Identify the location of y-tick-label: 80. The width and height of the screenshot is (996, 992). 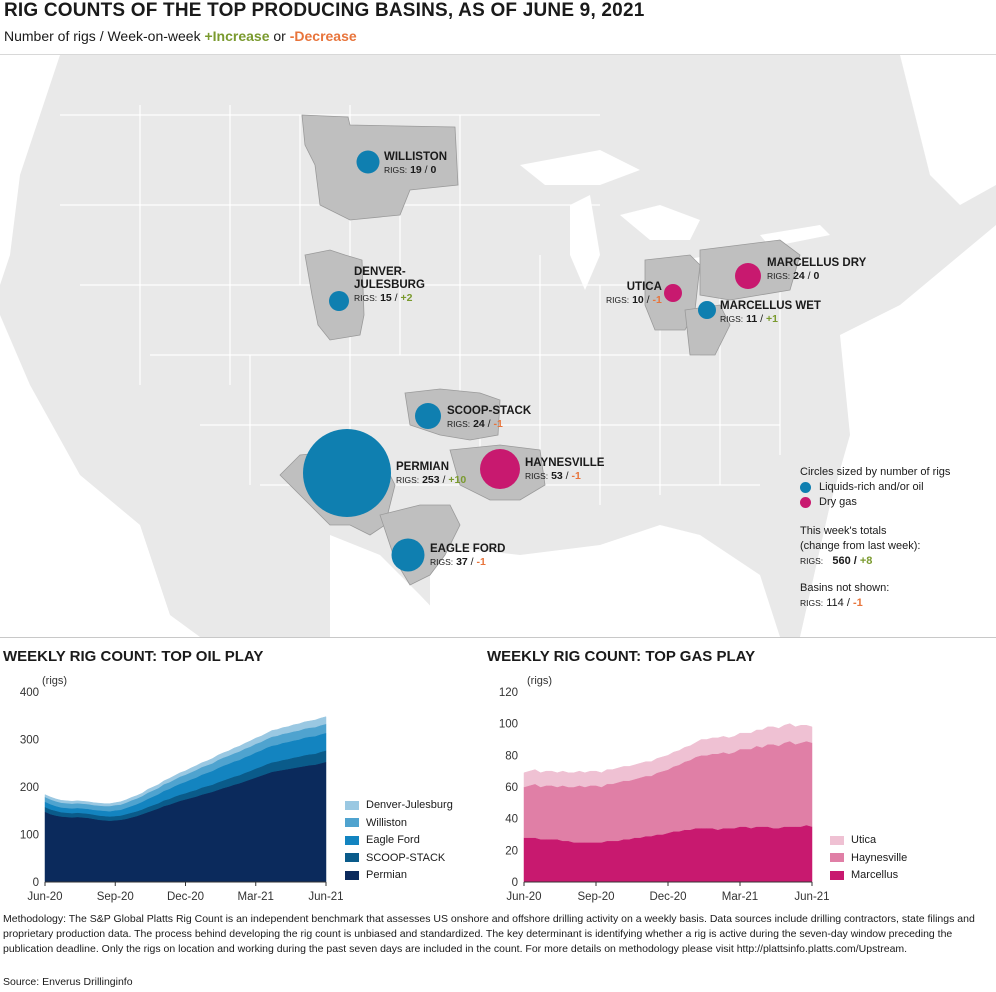
(511, 756).